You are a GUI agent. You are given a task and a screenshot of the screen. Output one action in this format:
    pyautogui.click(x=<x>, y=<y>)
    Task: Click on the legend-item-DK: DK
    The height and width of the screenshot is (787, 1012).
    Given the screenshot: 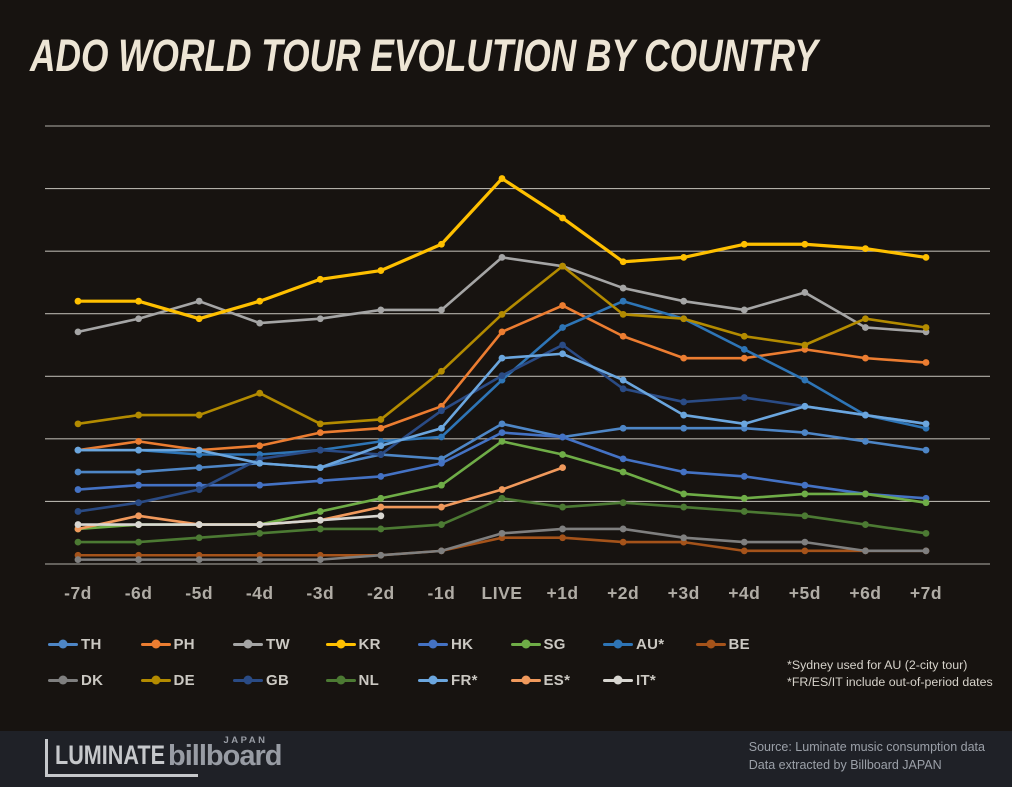 What is the action you would take?
    pyautogui.click(x=94, y=680)
    